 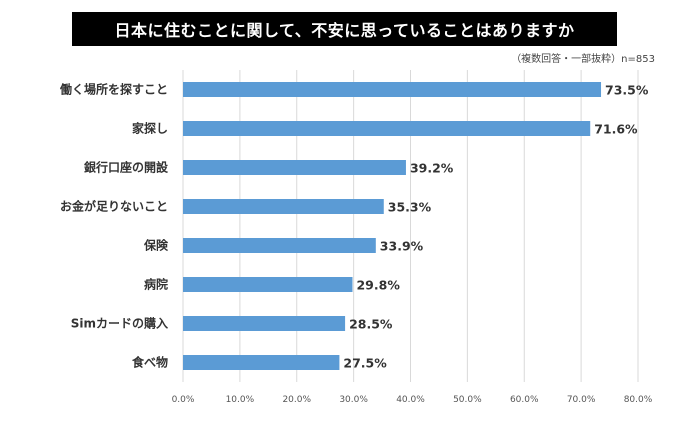 What do you see at coordinates (156, 284) in the screenshot?
I see `category-label: 病院` at bounding box center [156, 284].